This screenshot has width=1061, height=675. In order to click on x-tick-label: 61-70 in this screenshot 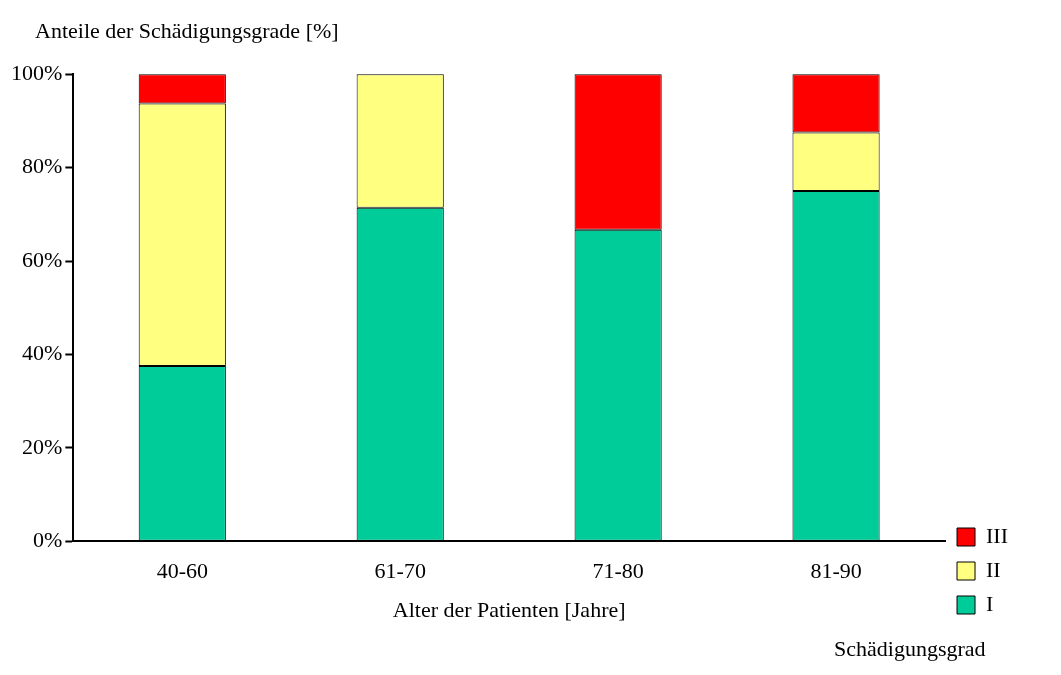, I will do `click(400, 571)`.